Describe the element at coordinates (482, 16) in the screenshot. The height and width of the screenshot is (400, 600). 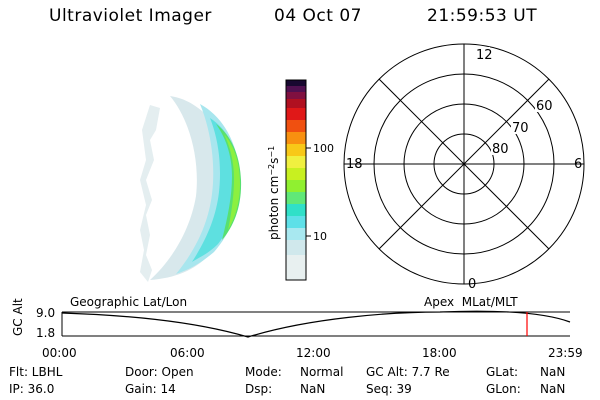
I see `time-label: 21:59:53 UT` at that location.